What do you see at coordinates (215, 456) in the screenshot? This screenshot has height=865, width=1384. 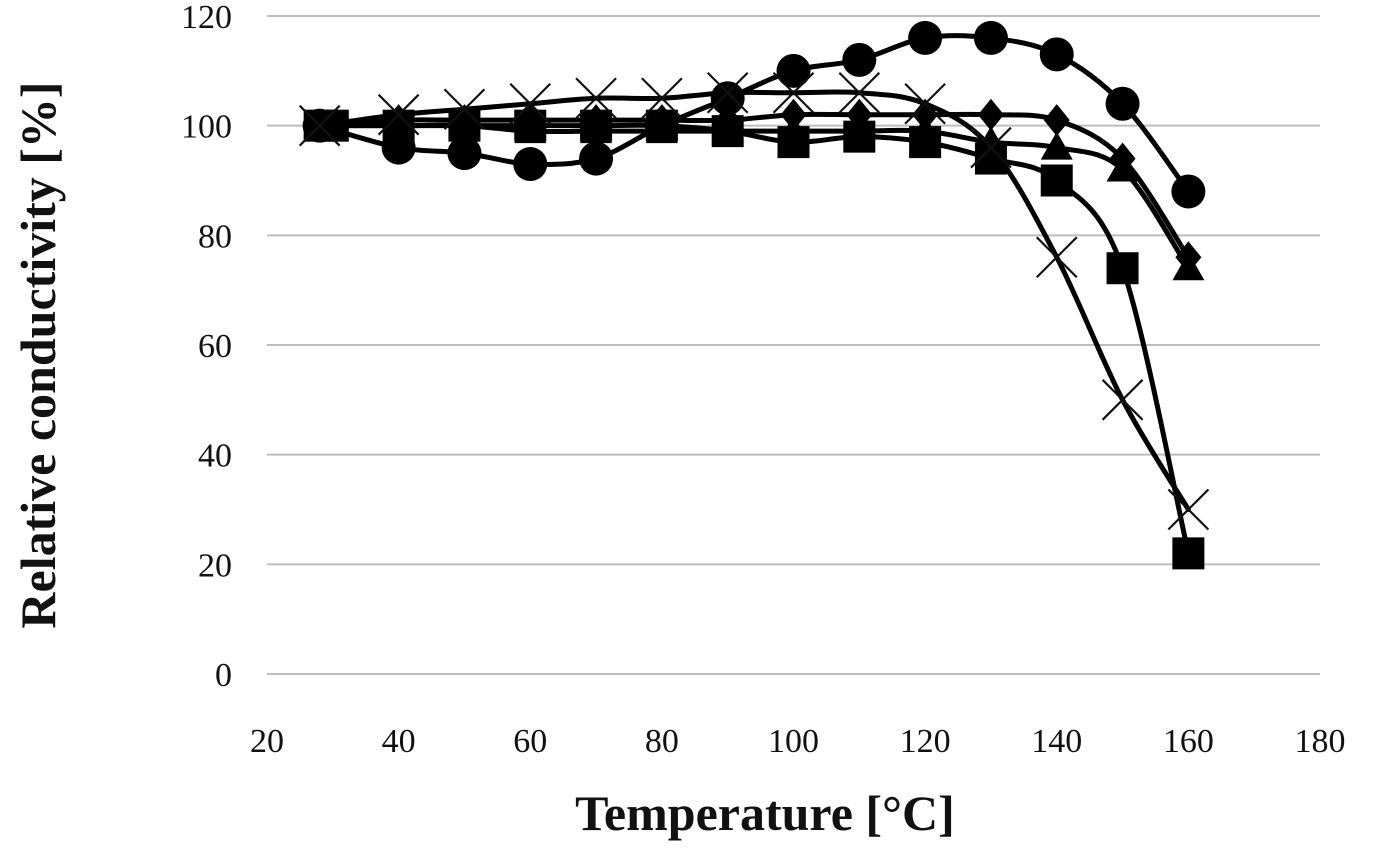 I see `y-tick-label: 40` at bounding box center [215, 456].